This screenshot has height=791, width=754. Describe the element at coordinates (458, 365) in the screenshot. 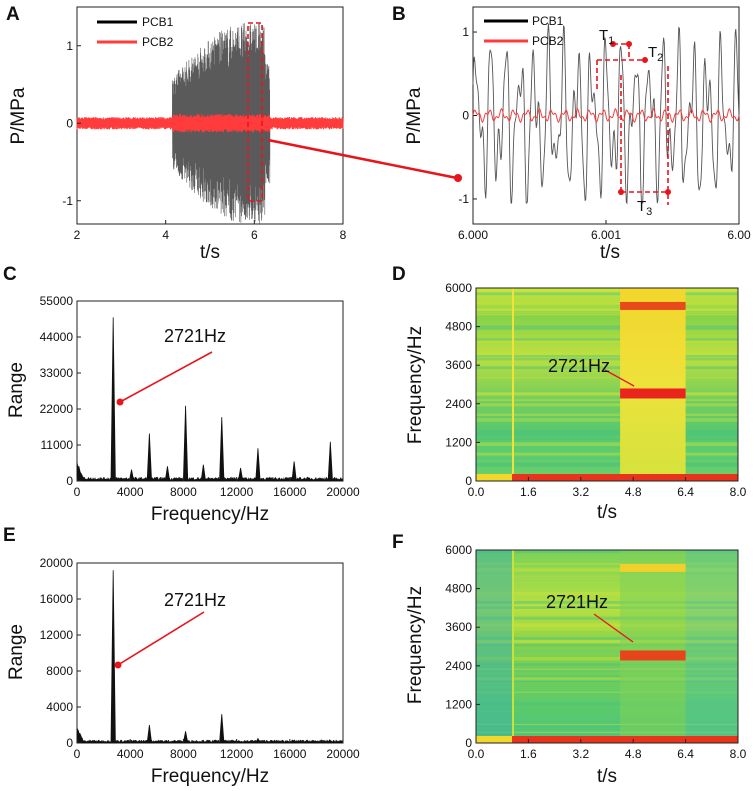

I see `ytick-label: 3600` at that location.